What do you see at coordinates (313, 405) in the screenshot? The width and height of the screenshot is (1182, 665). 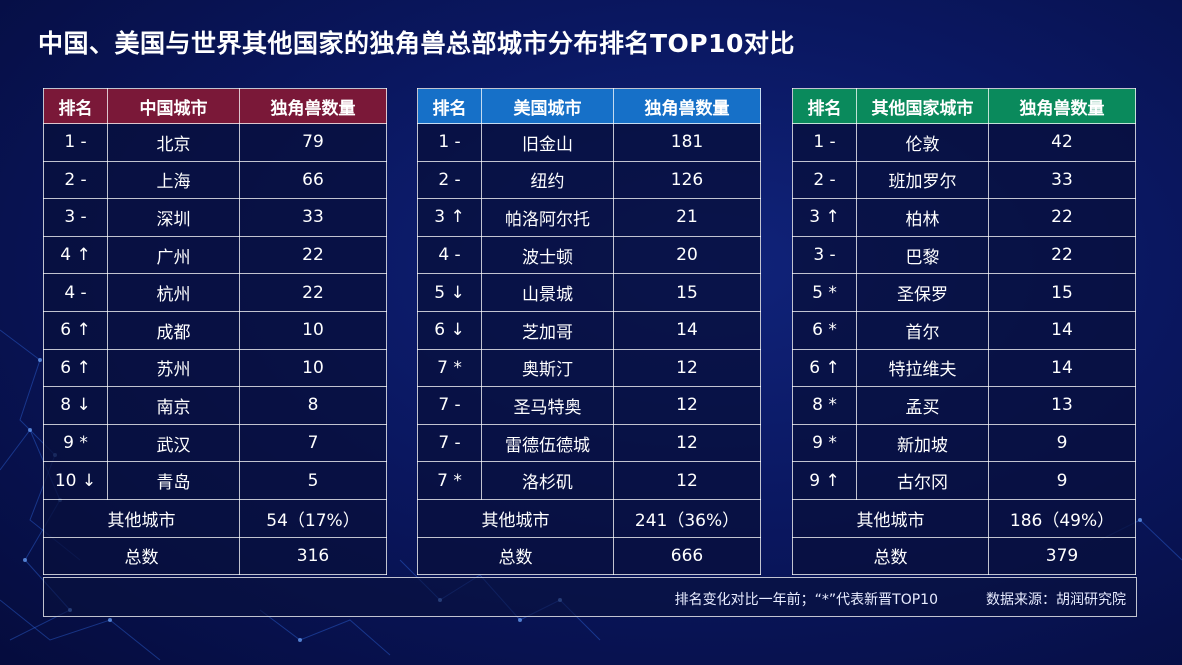 I see `count-cell: 8` at bounding box center [313, 405].